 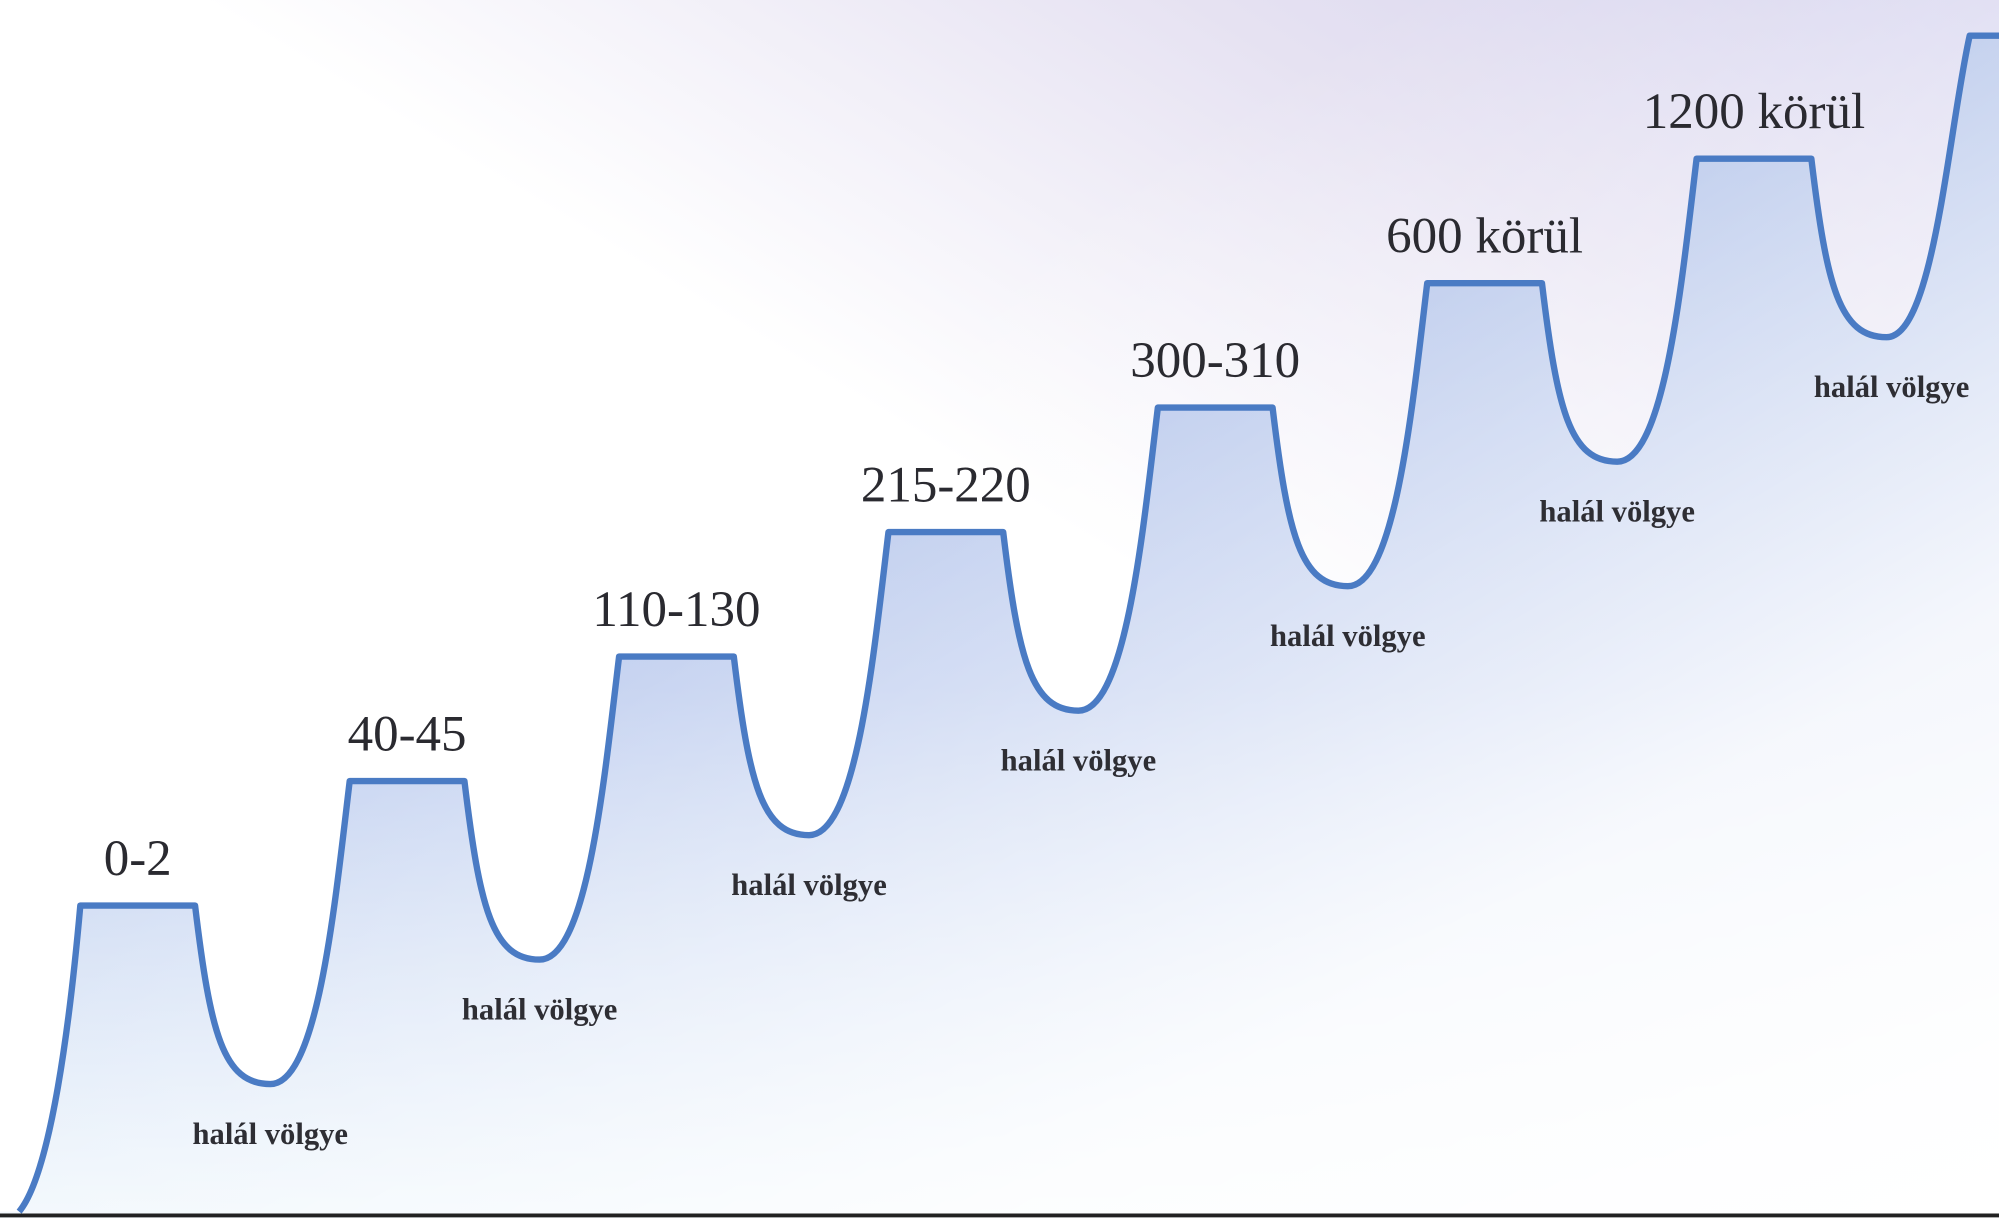 I want to click on step-label: 300-310, so click(x=1215, y=361).